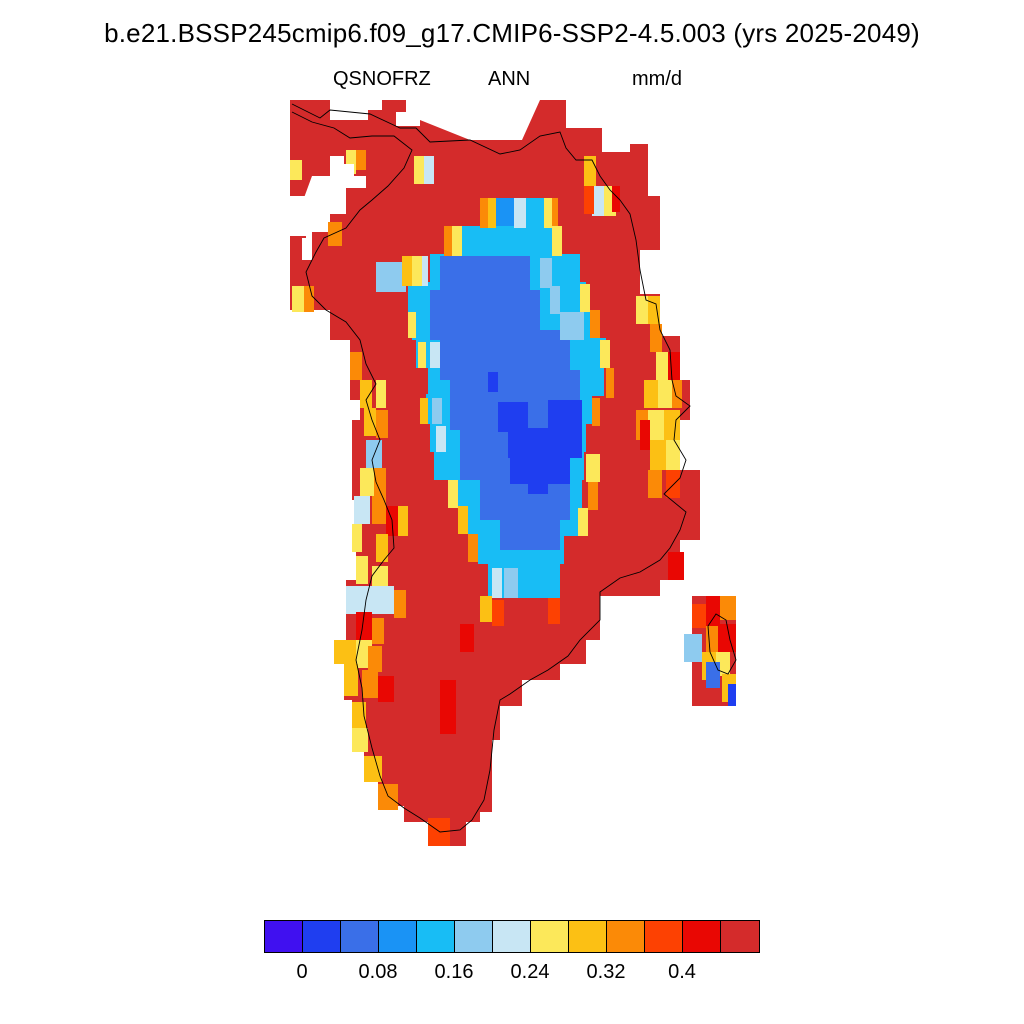  I want to click on island-cells, so click(710, 651).